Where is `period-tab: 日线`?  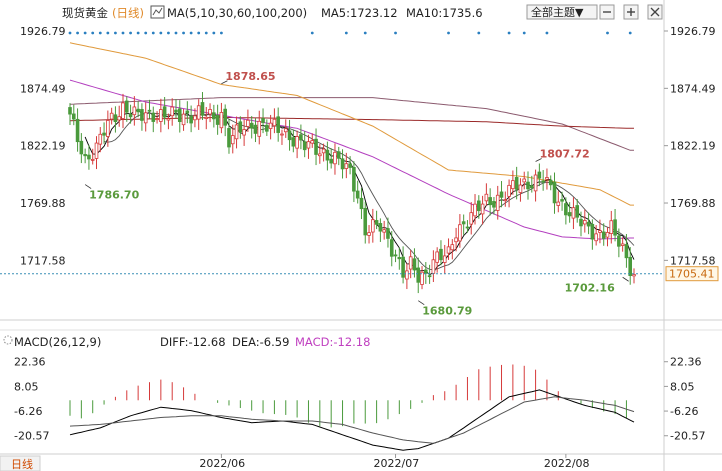 period-tab: 日线 is located at coordinates (20, 463).